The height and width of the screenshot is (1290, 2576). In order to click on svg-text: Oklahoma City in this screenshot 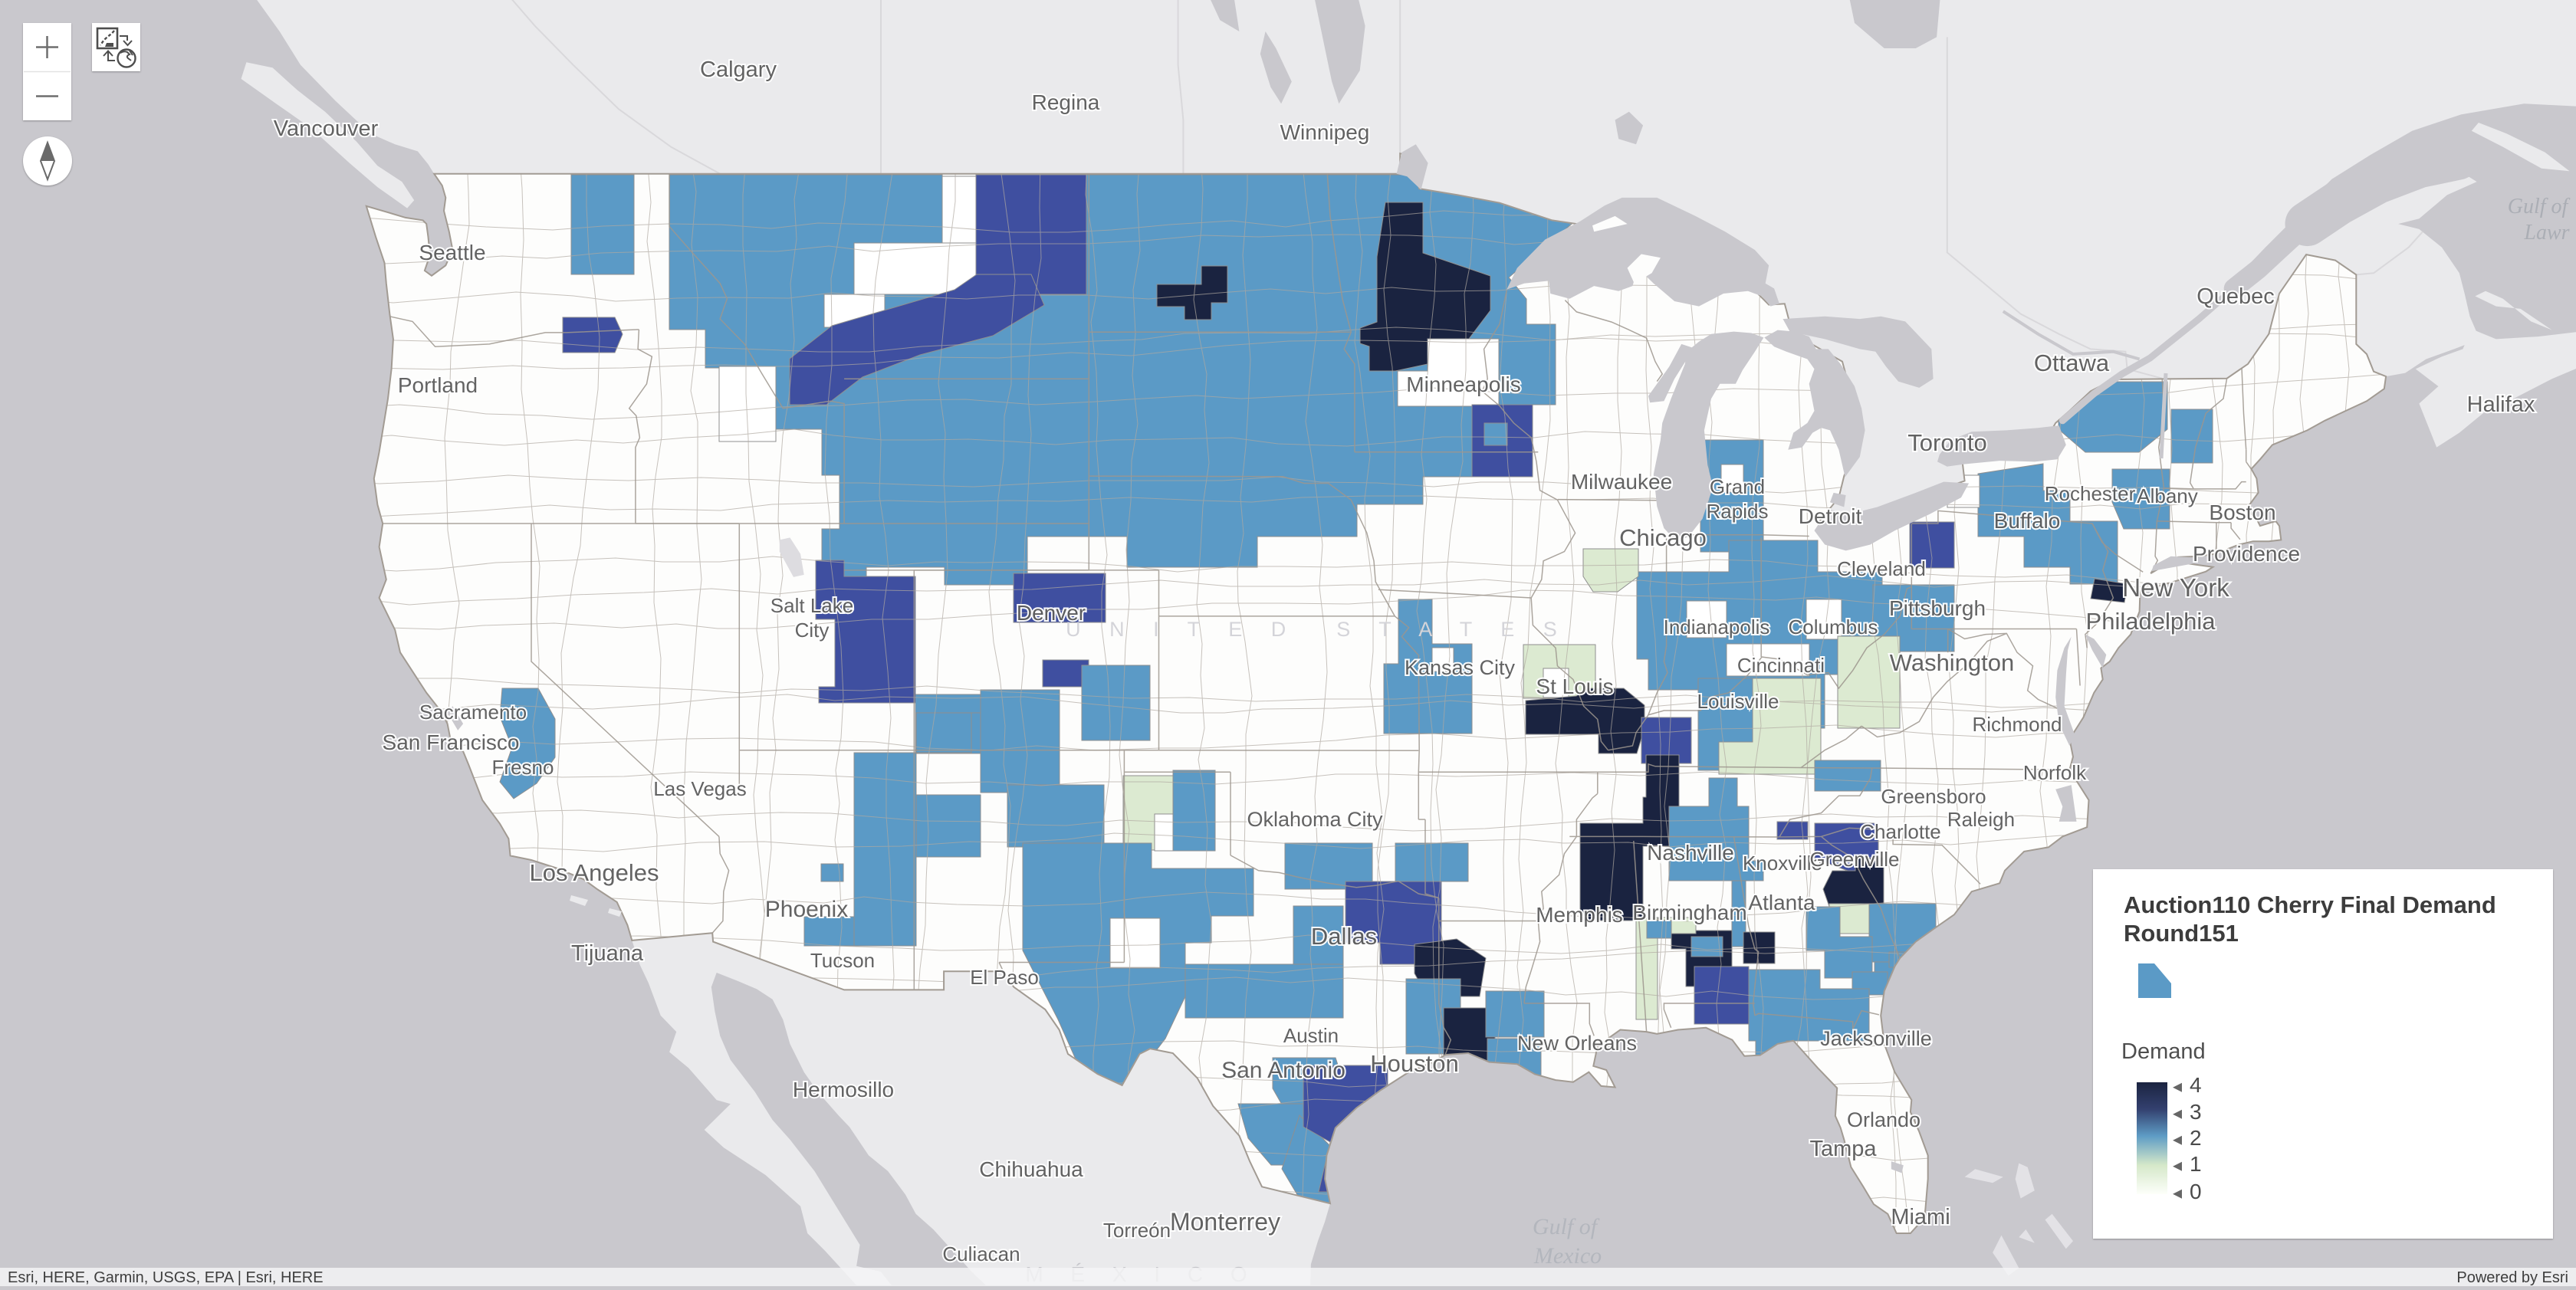, I will do `click(1315, 819)`.